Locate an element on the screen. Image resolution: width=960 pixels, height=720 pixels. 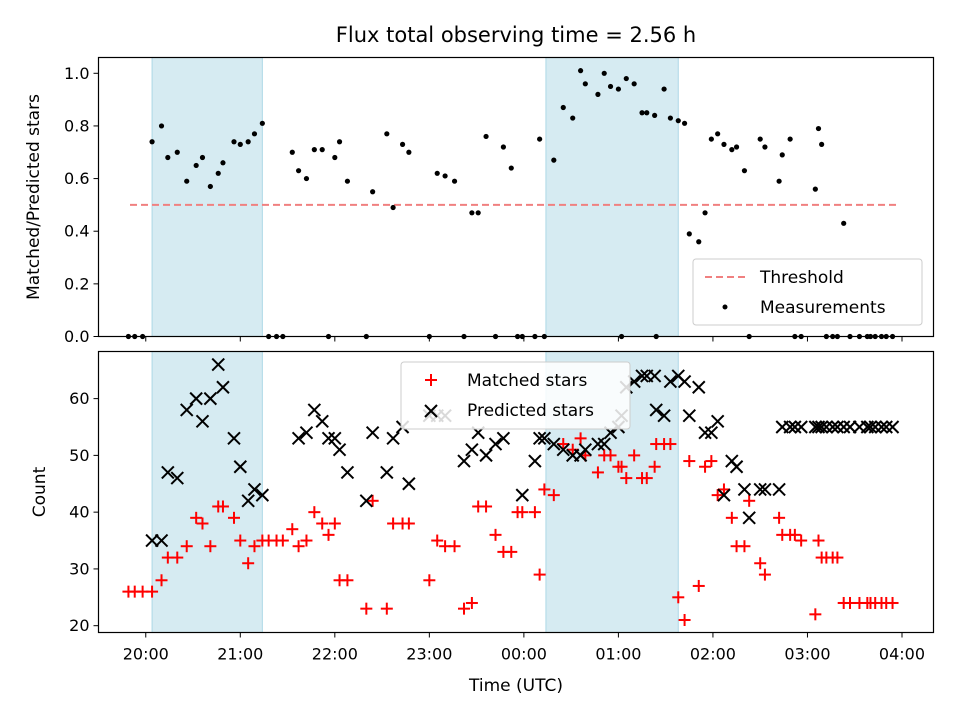
y-tick-label: 0.0 is located at coordinates (76, 336).